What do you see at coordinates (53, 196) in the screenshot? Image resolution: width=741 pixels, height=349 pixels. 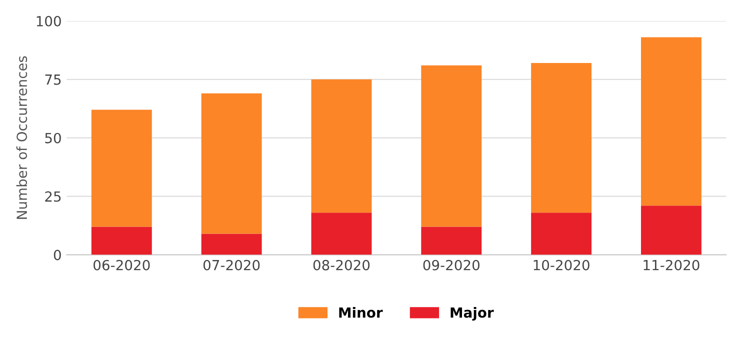 I see `y-tick-label: 25` at bounding box center [53, 196].